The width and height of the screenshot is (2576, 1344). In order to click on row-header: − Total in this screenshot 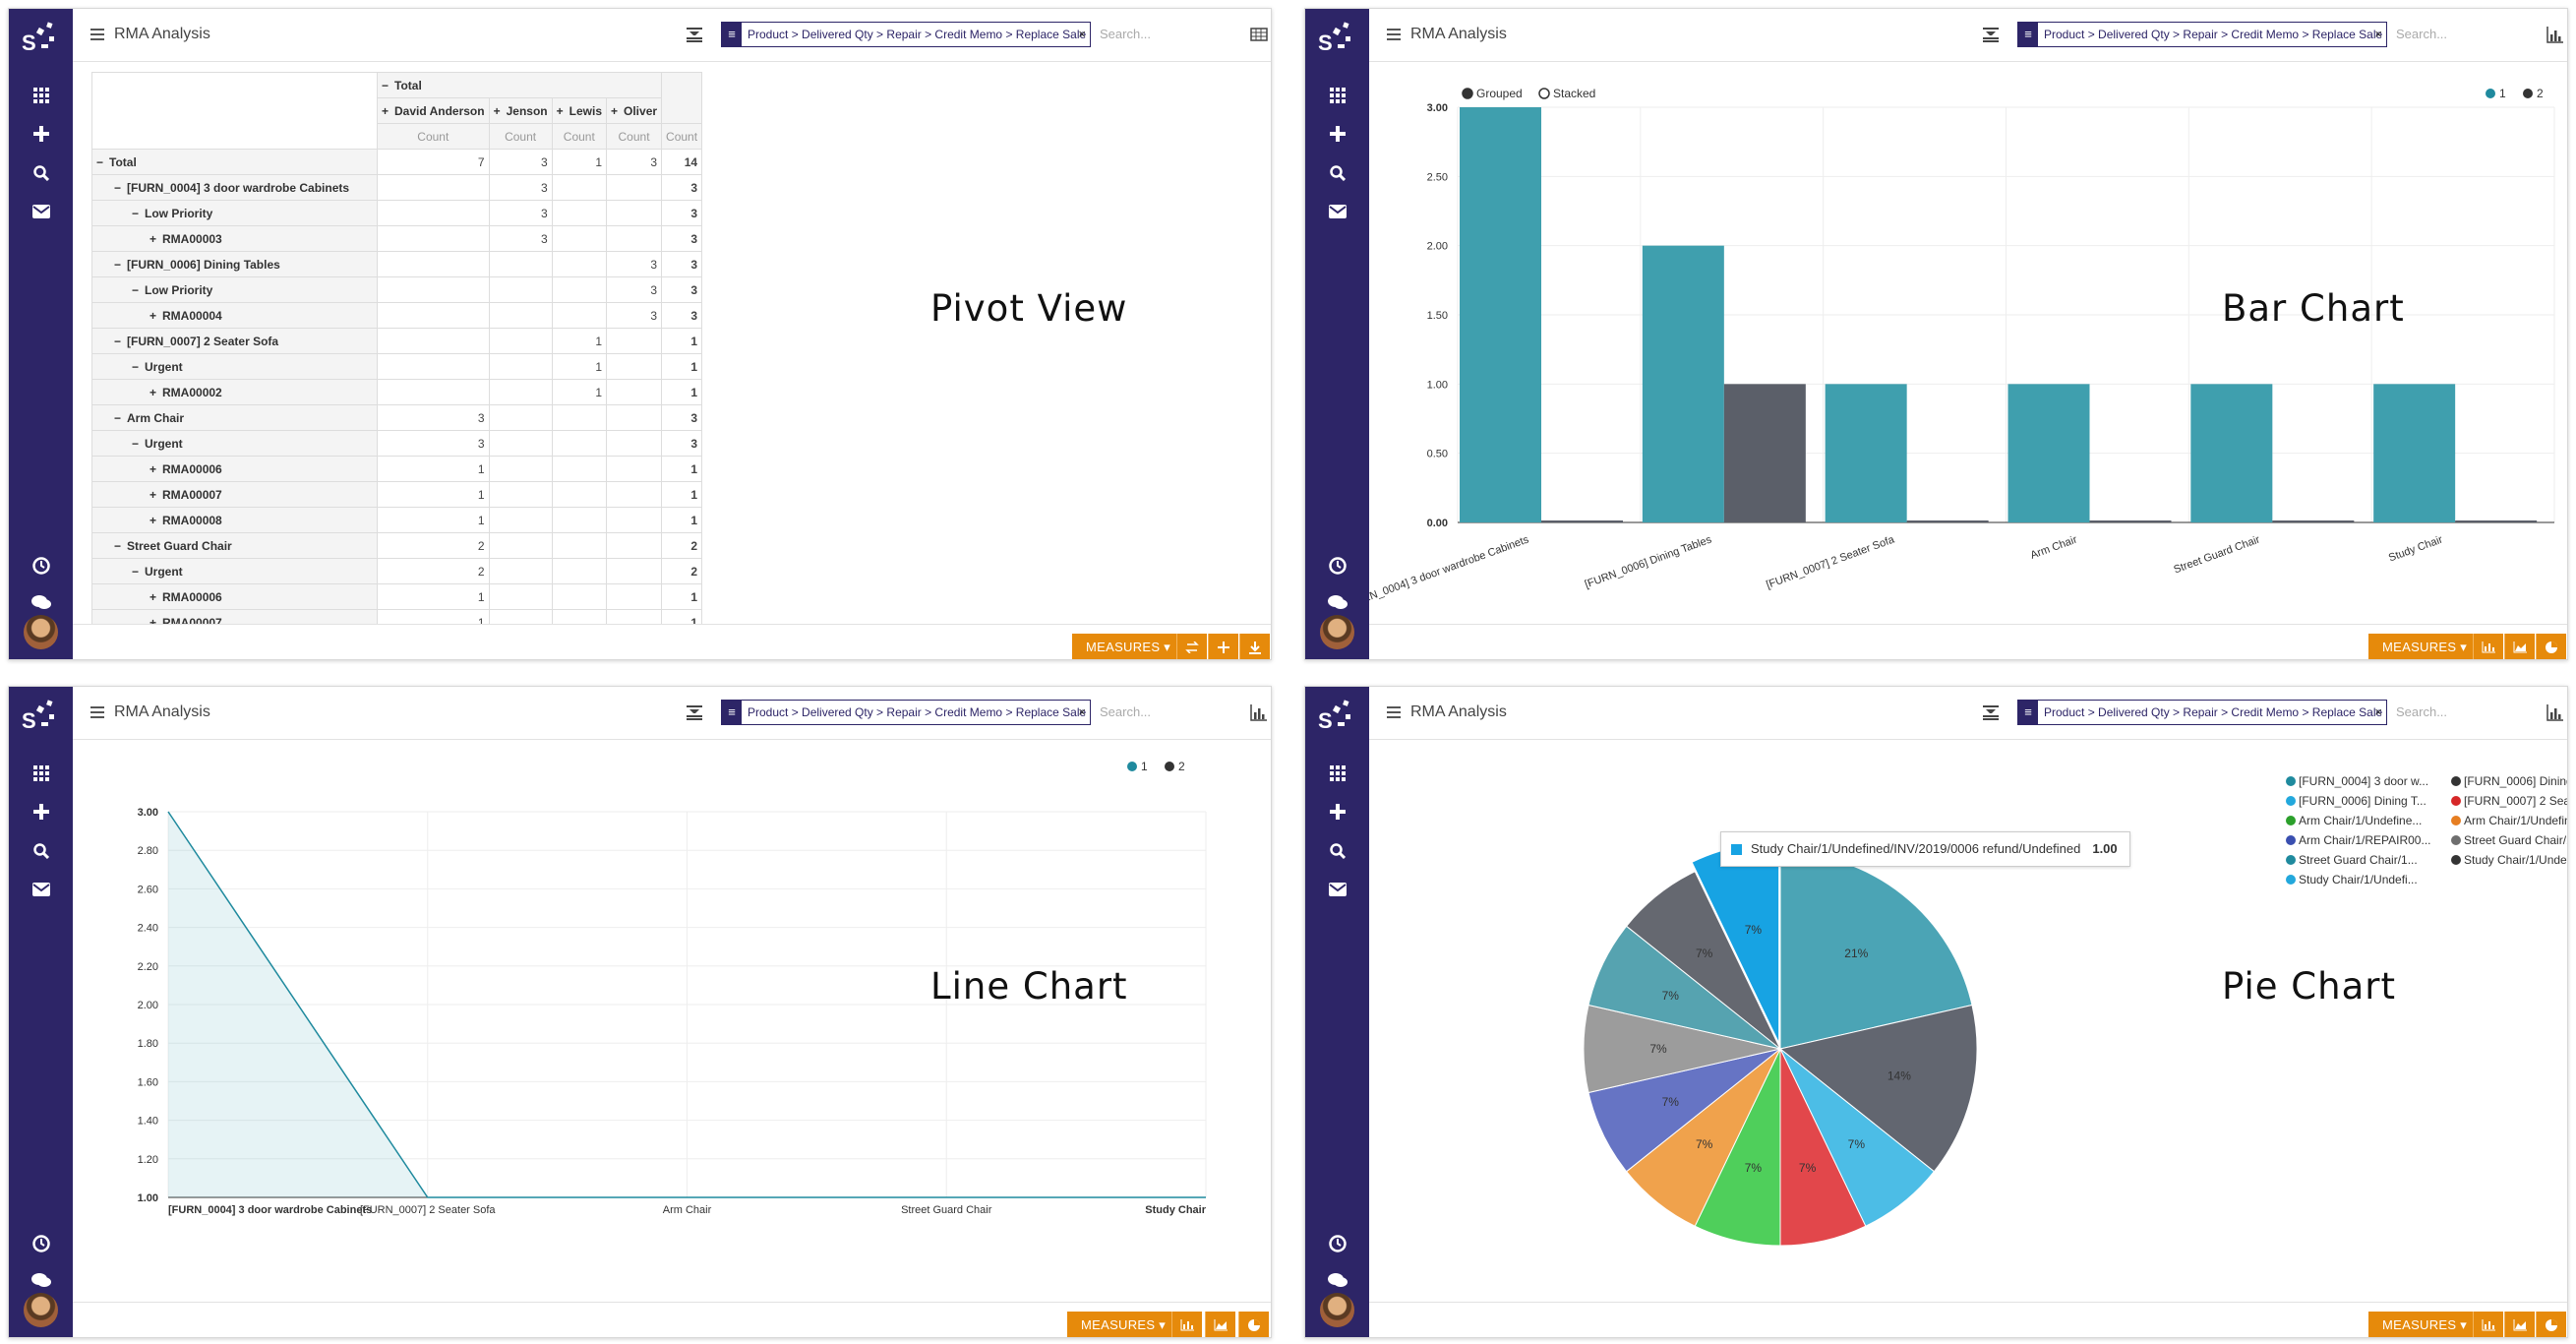, I will do `click(234, 162)`.